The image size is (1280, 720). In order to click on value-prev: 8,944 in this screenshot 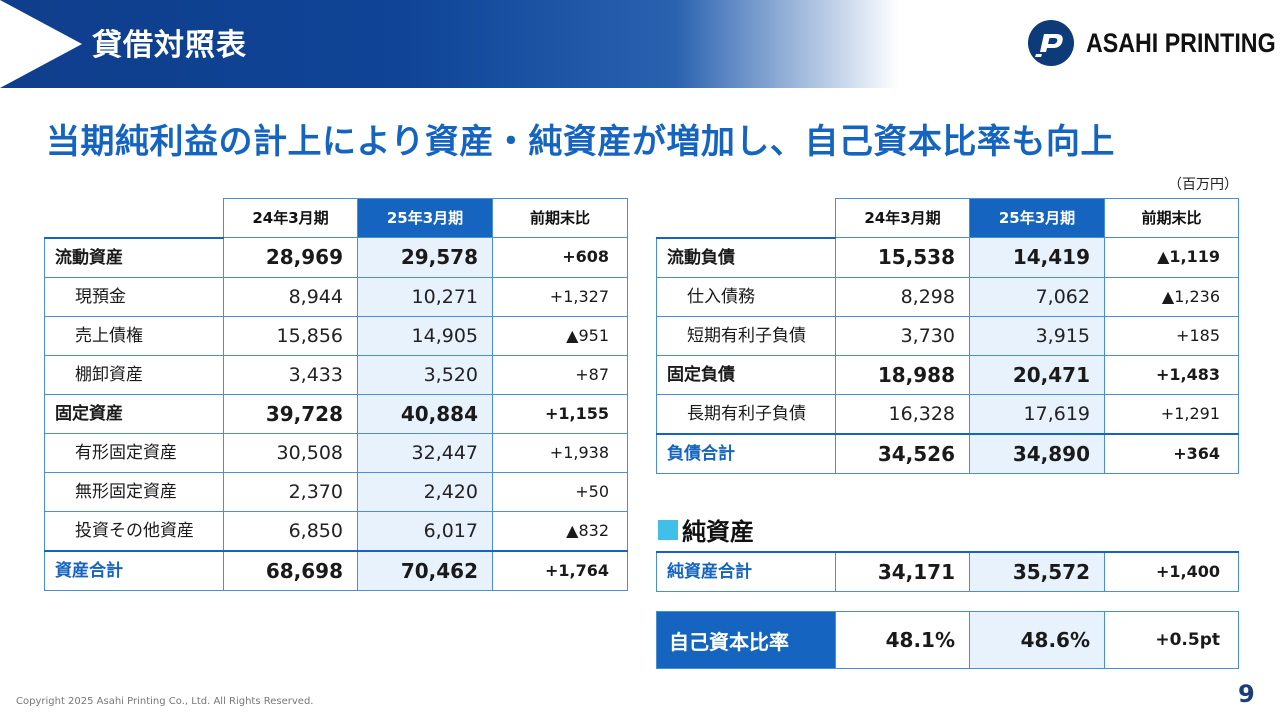, I will do `click(290, 296)`.